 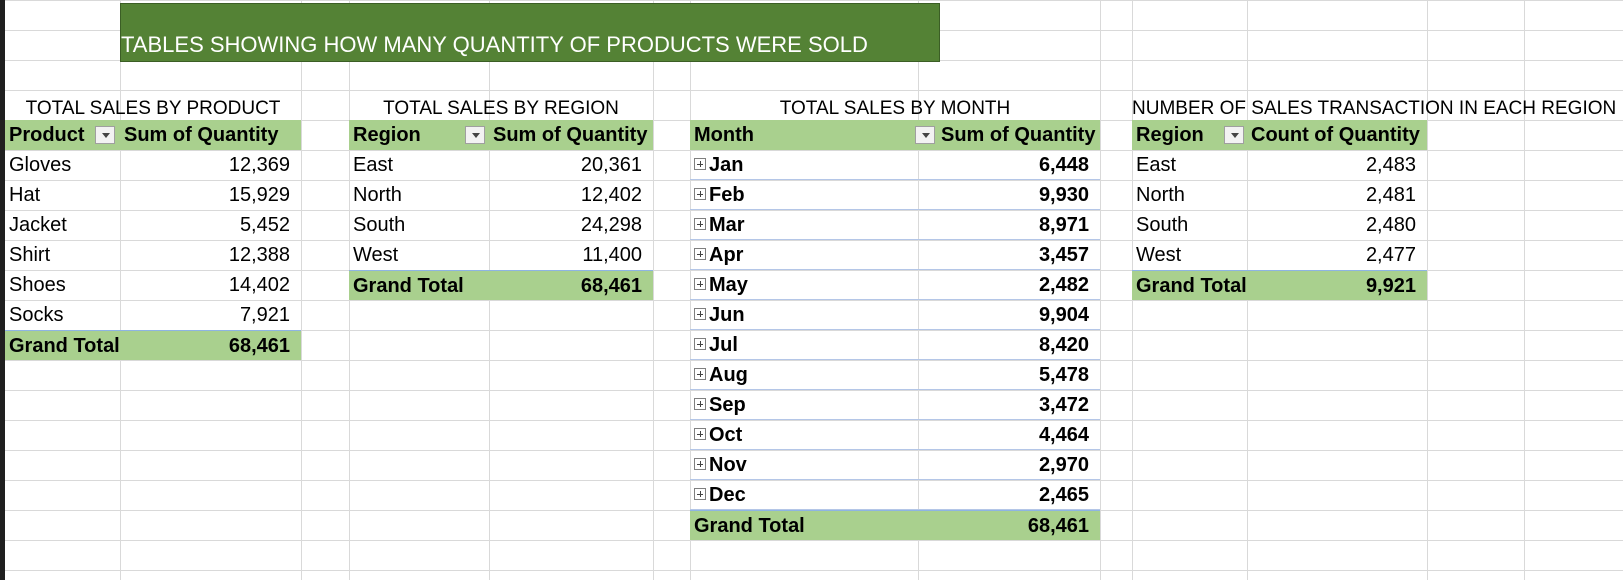 I want to click on row-value: 5,452, so click(x=264, y=225).